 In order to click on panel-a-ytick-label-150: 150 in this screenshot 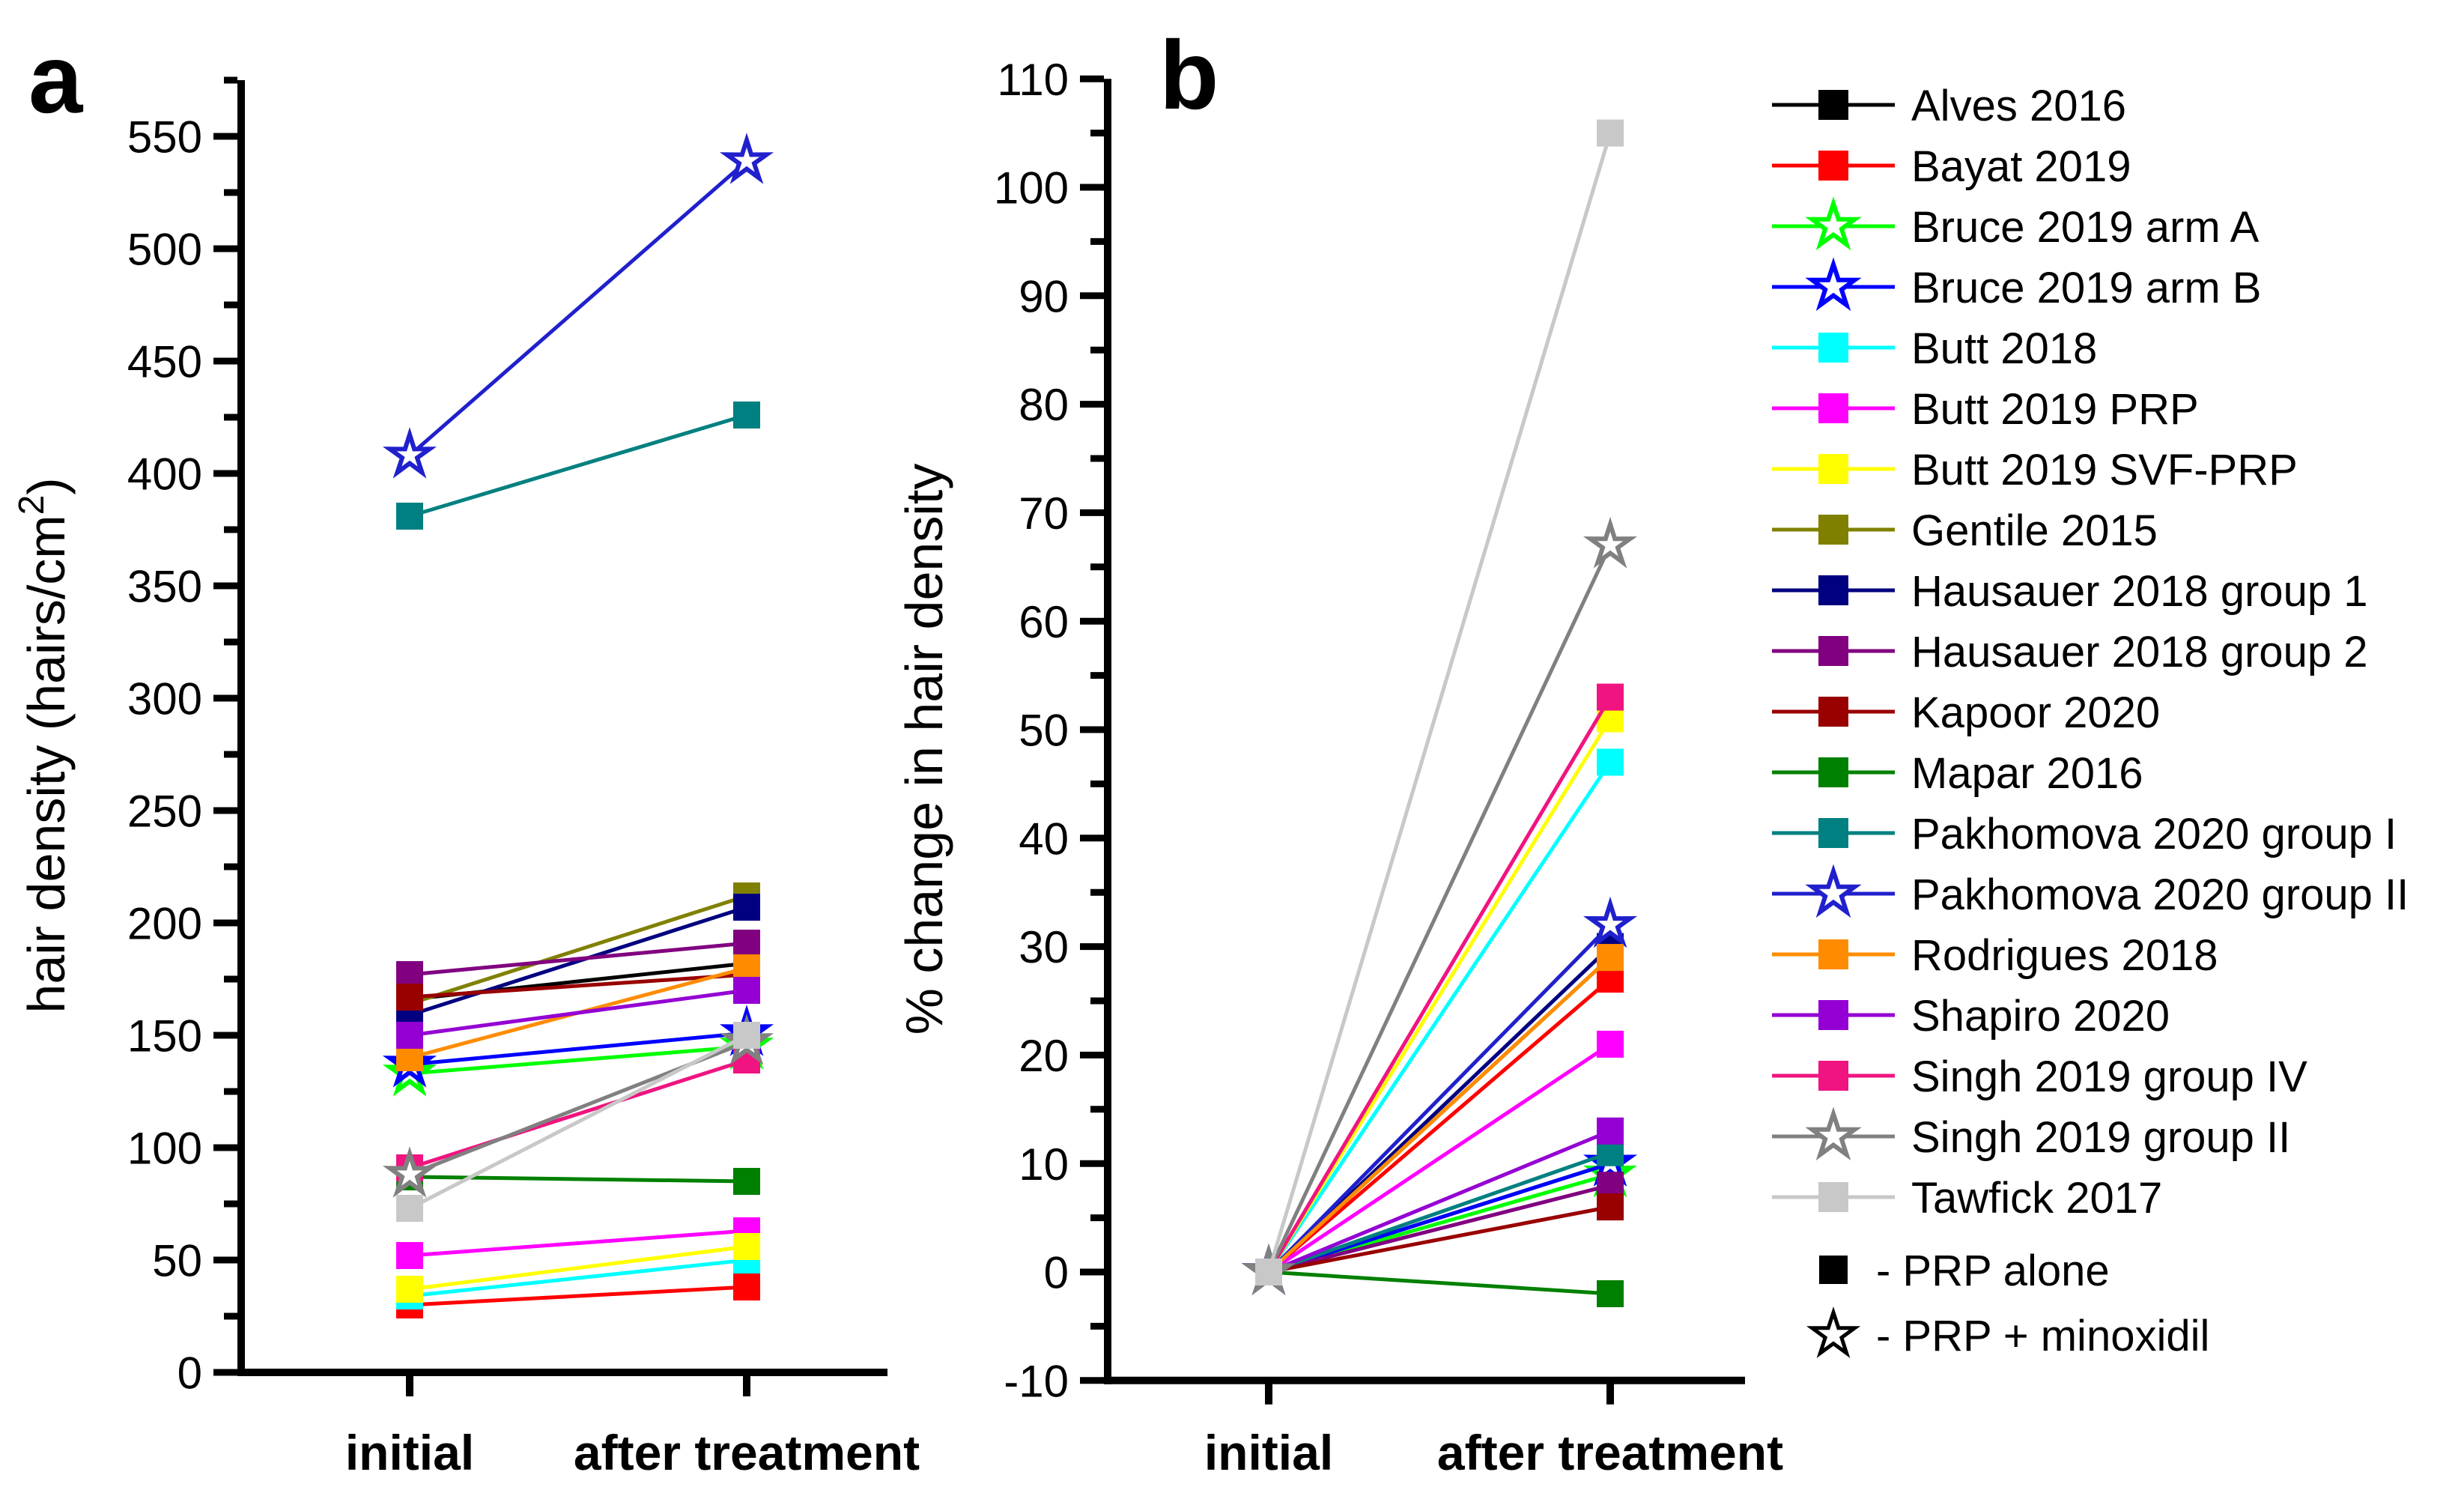, I will do `click(164, 1036)`.